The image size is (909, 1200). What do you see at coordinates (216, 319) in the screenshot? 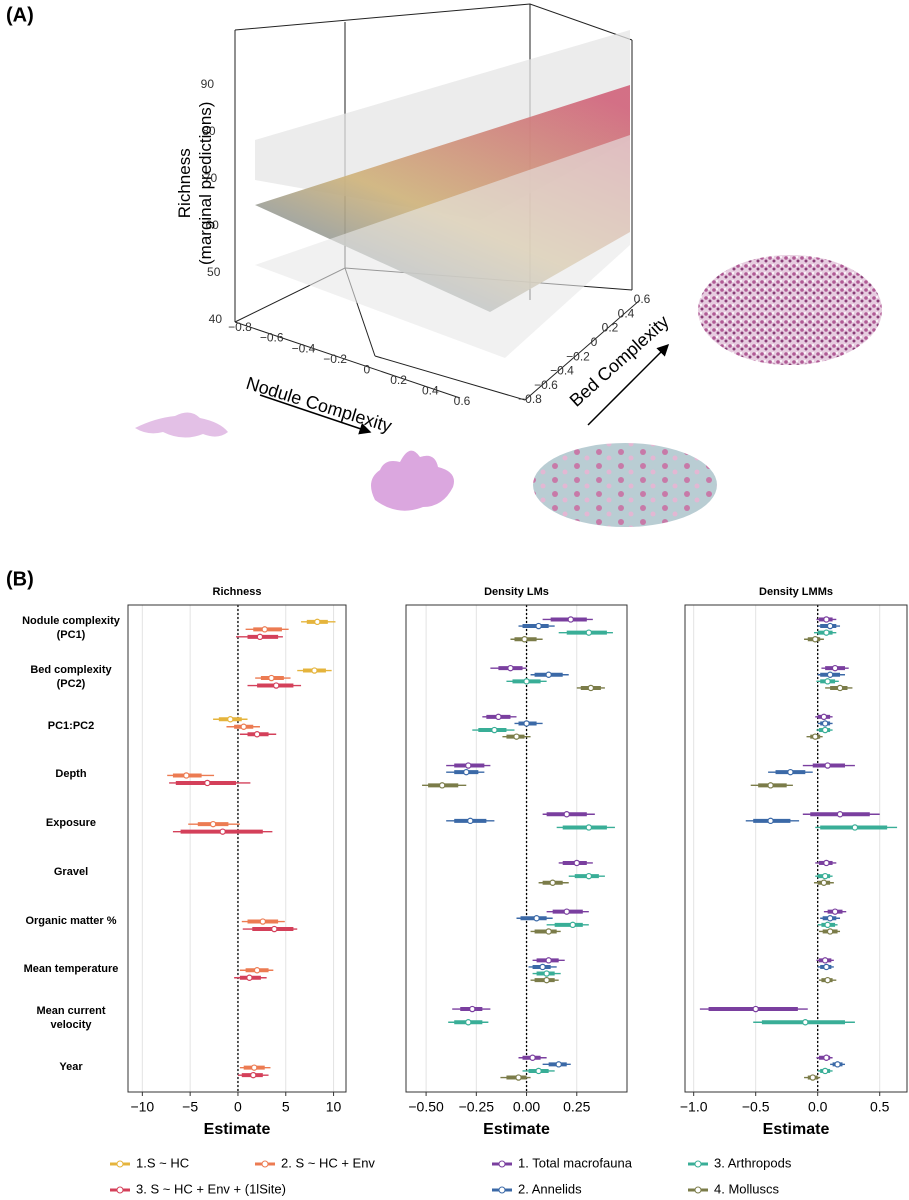
I see `z-tick-label: 40` at bounding box center [216, 319].